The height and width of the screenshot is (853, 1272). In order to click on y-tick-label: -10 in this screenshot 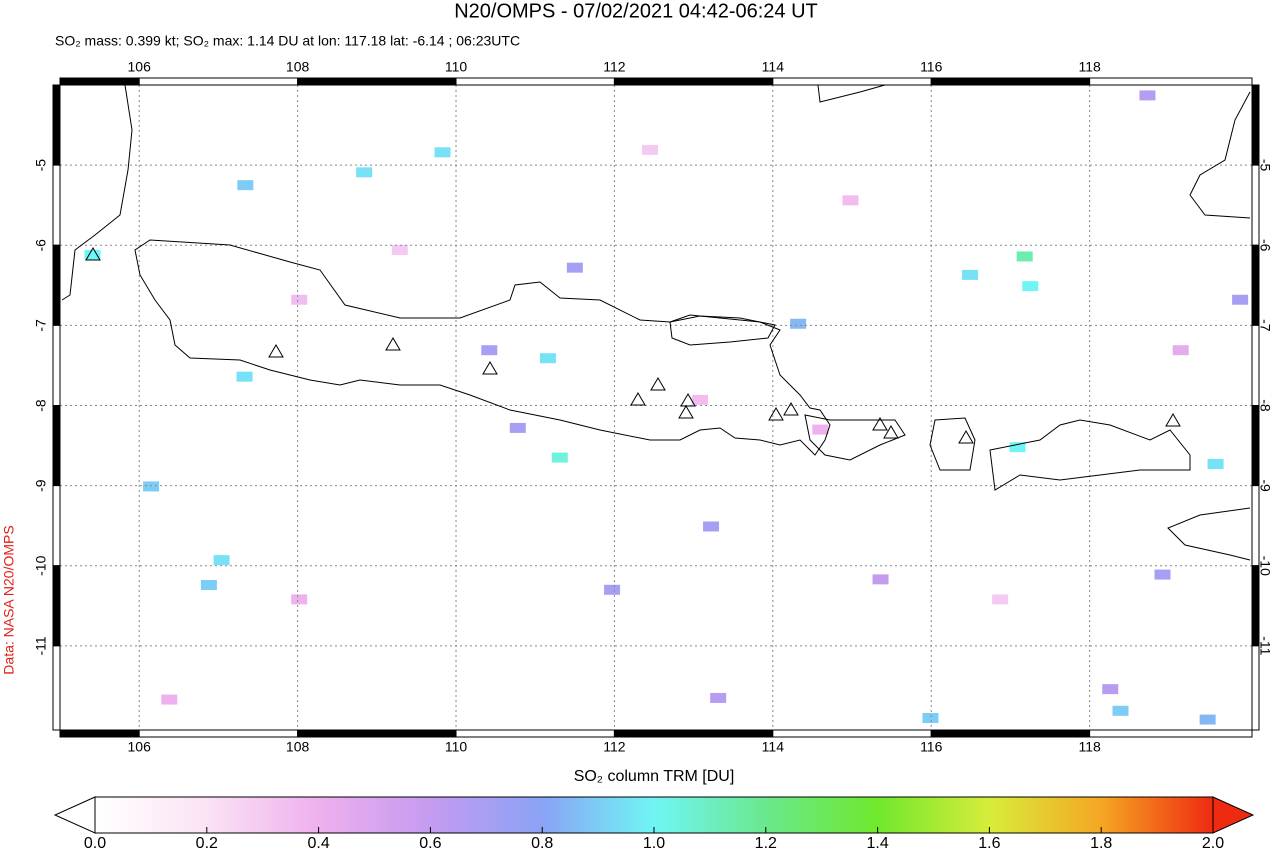, I will do `click(1264, 566)`.